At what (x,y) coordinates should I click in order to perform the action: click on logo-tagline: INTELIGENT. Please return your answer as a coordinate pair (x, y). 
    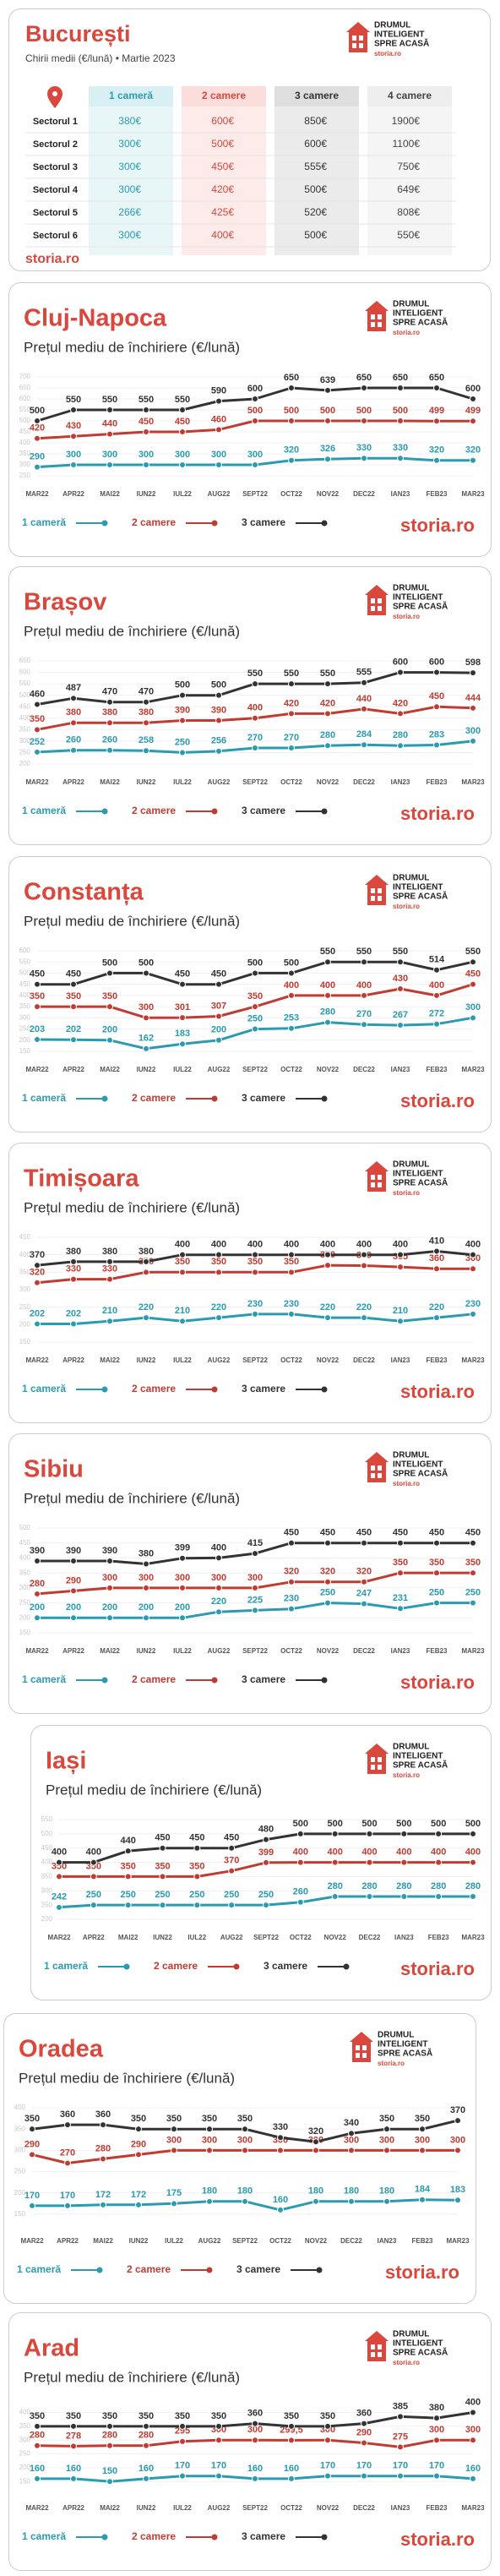
    Looking at the image, I should click on (418, 887).